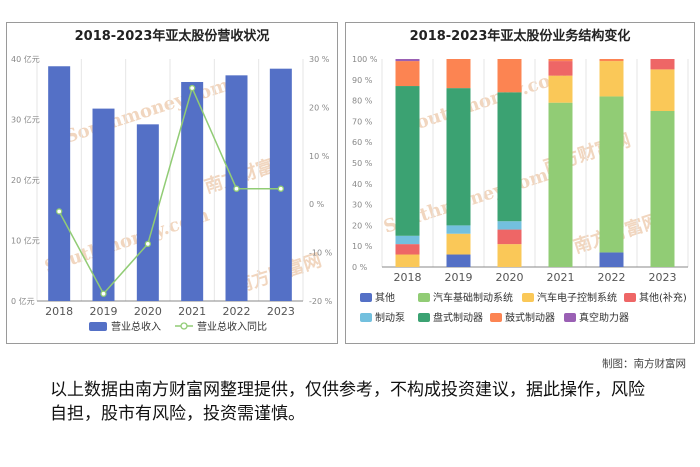  What do you see at coordinates (98, 326) in the screenshot?
I see `legend-swatch-revenue` at bounding box center [98, 326].